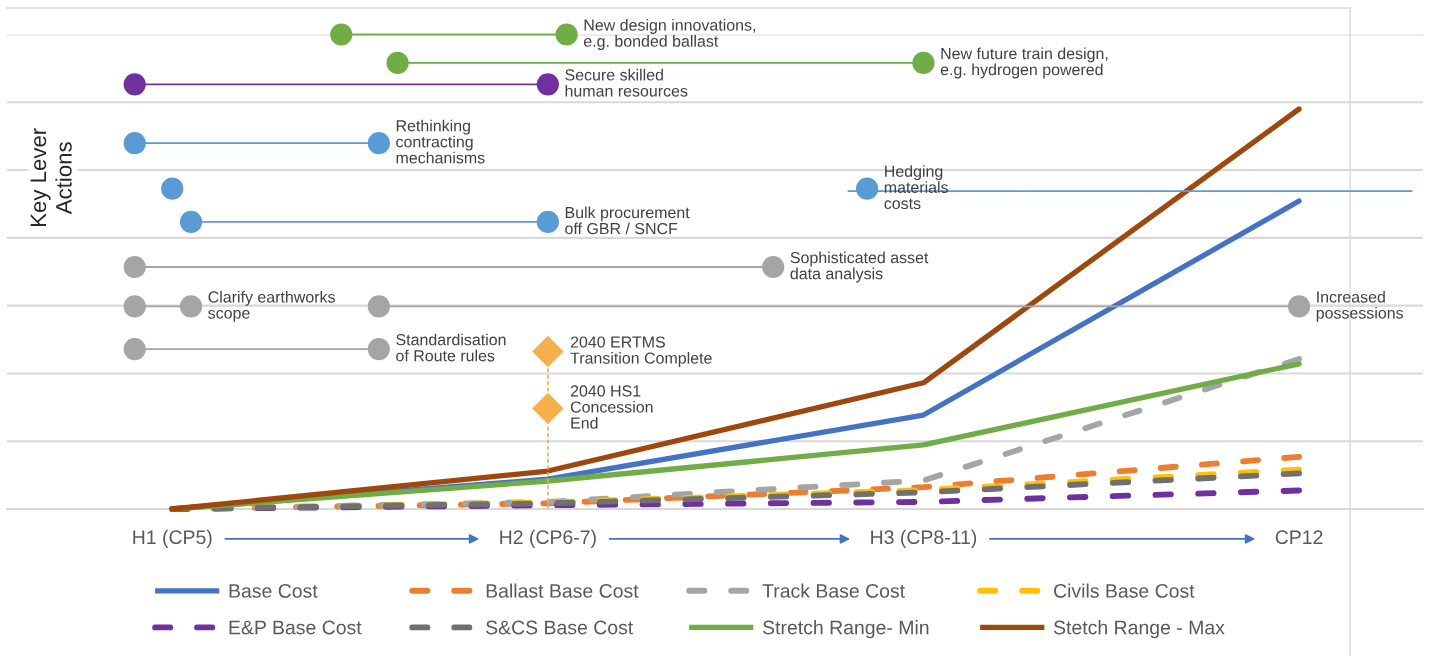 The image size is (1429, 656). Describe the element at coordinates (1124, 590) in the screenshot. I see `legend-label: Civils Base Cost` at that location.